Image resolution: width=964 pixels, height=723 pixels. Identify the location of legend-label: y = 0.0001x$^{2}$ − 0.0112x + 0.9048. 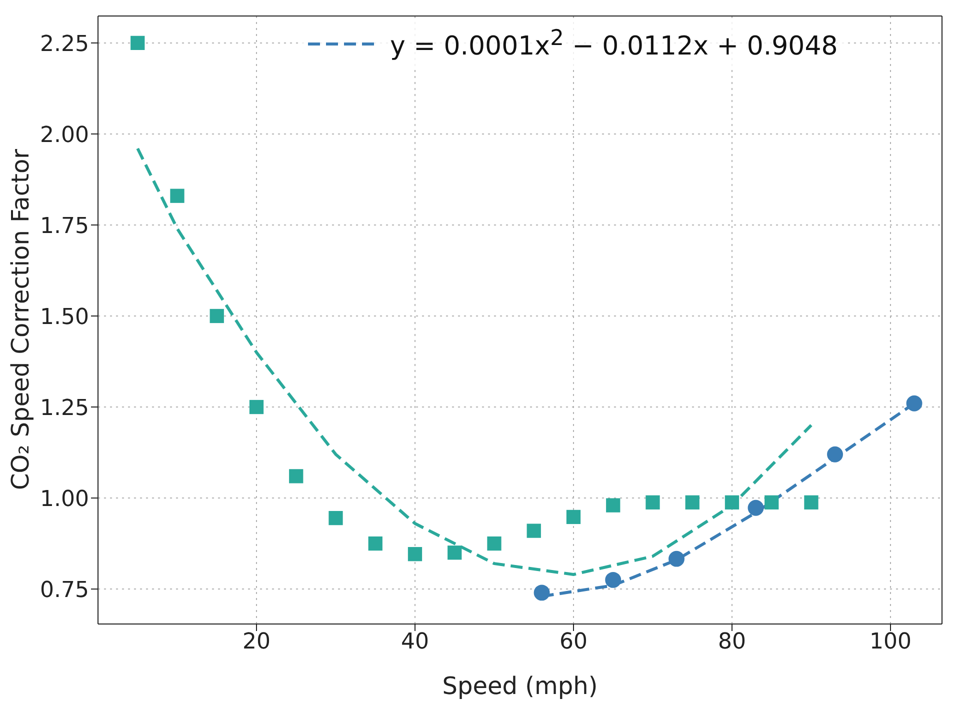
(614, 44).